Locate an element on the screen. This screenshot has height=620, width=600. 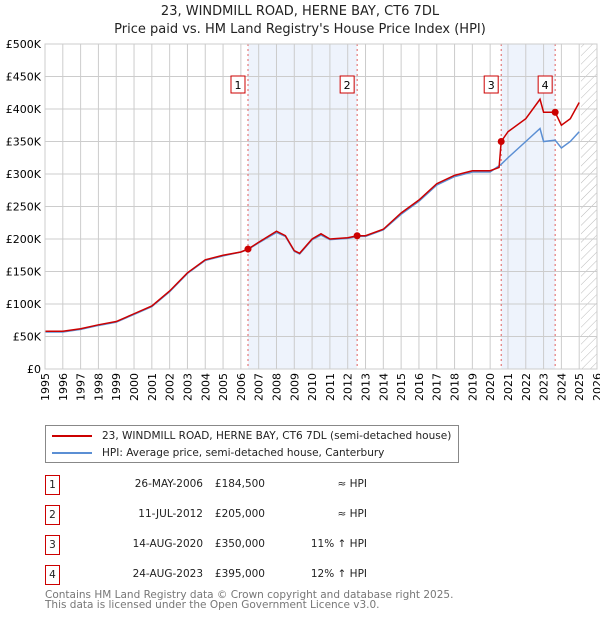
sale-label: 3 is located at coordinates (491, 85).